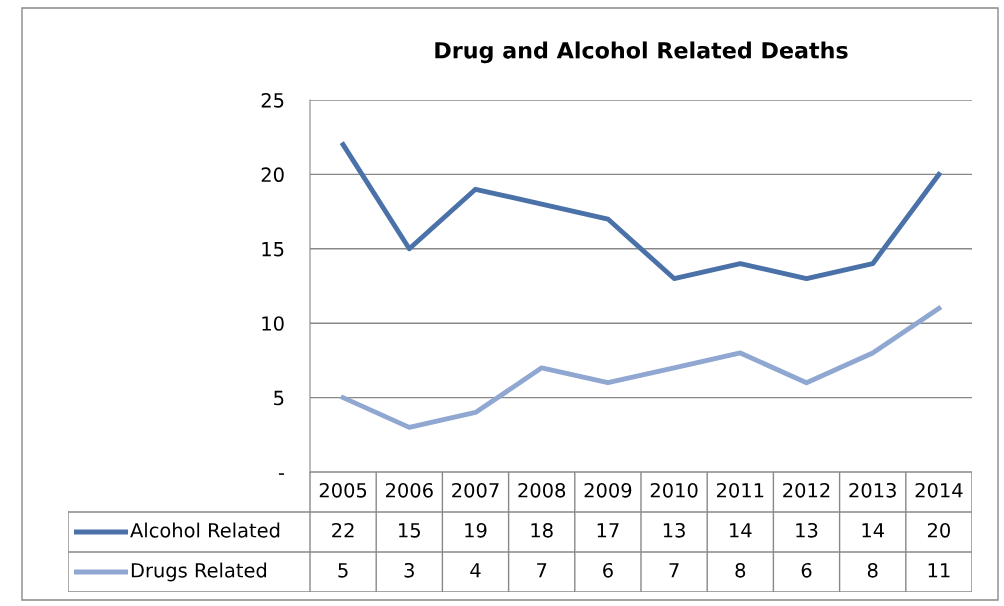 This screenshot has width=1004, height=606. What do you see at coordinates (409, 570) in the screenshot?
I see `data-label: 3` at bounding box center [409, 570].